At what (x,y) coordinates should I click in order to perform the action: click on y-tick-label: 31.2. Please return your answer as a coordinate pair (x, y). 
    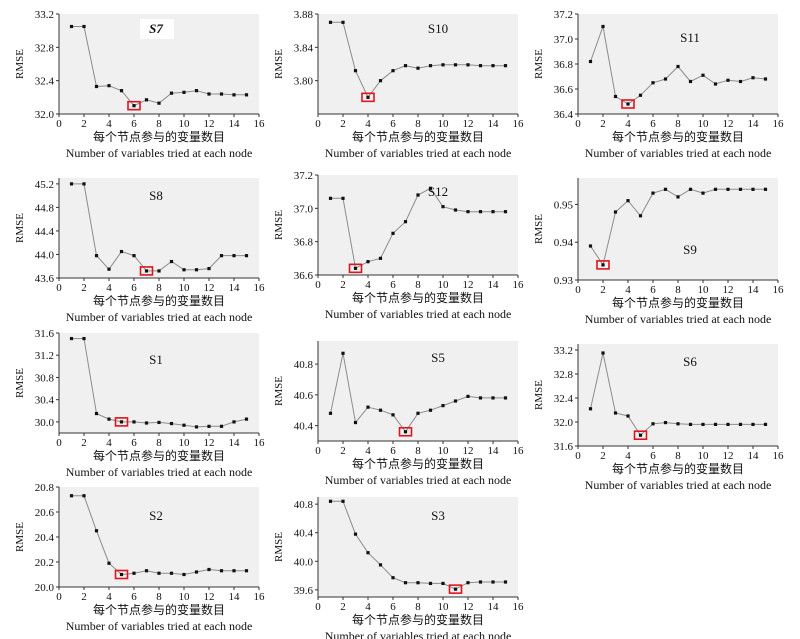
    Looking at the image, I should click on (44, 356).